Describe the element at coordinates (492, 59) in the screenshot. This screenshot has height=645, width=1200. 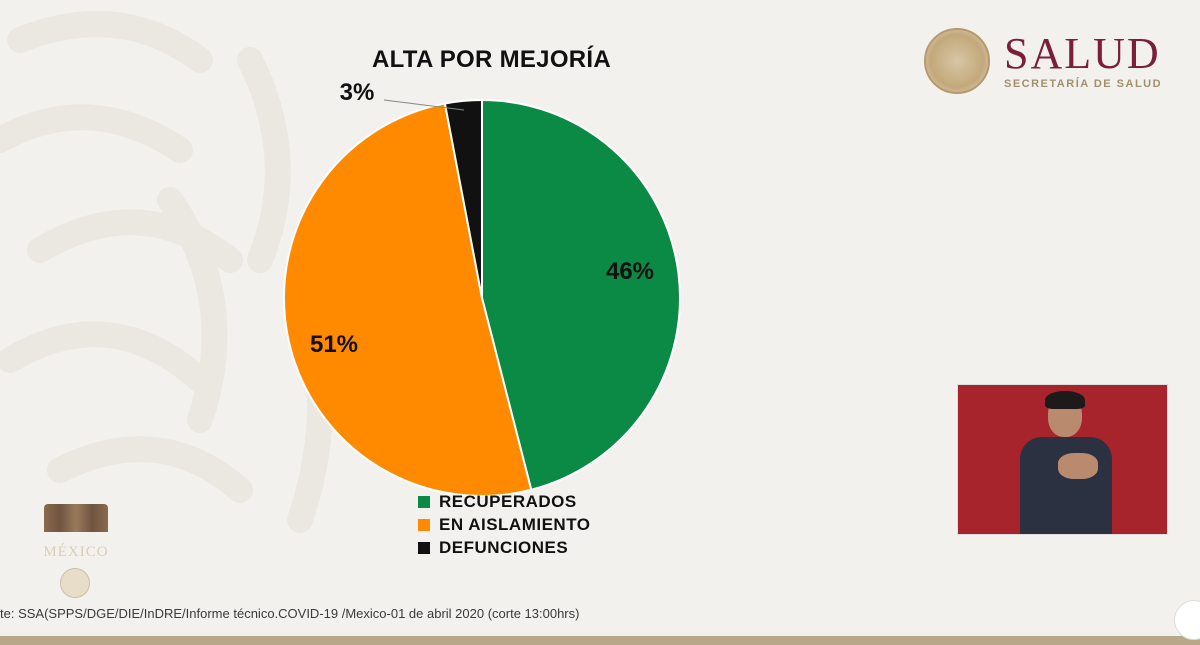
I see `chart-title: ALTA POR MEJORÍA` at that location.